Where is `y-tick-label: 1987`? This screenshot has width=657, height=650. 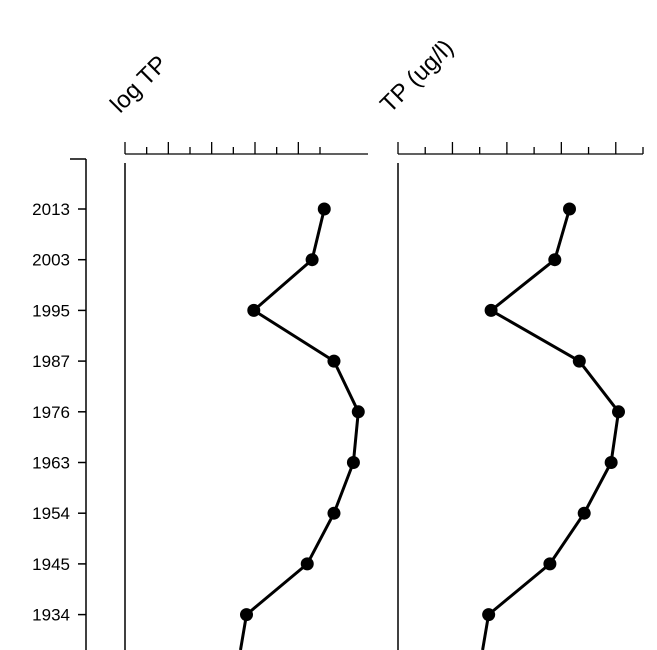
y-tick-label: 1987 is located at coordinates (51, 361).